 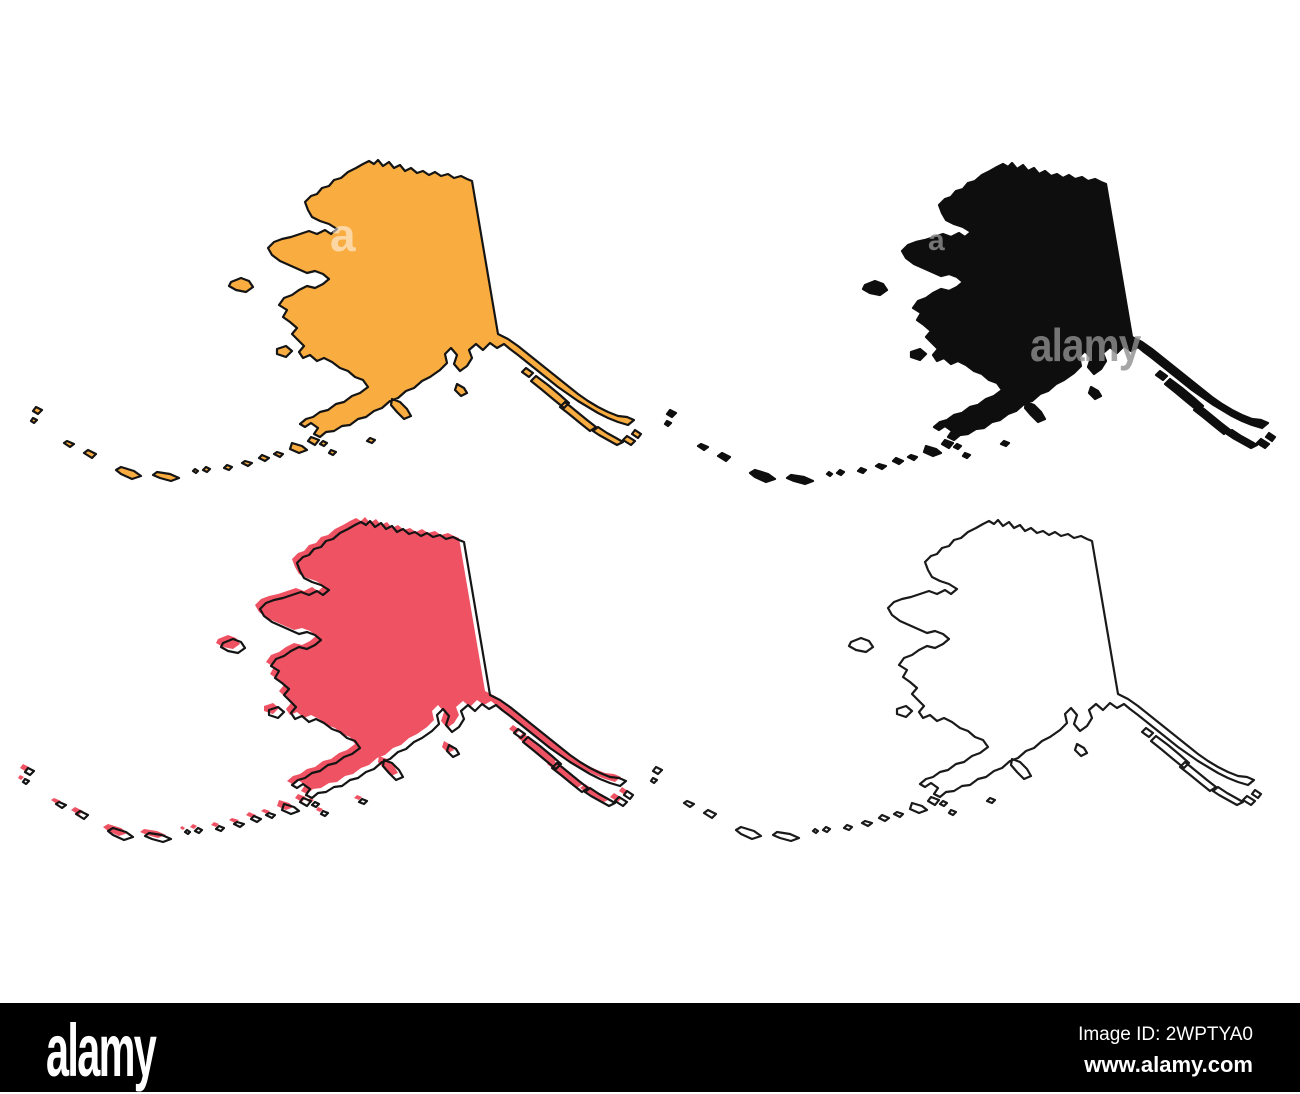 What do you see at coordinates (326, 680) in the screenshot?
I see `alaska-map-red-sketch` at bounding box center [326, 680].